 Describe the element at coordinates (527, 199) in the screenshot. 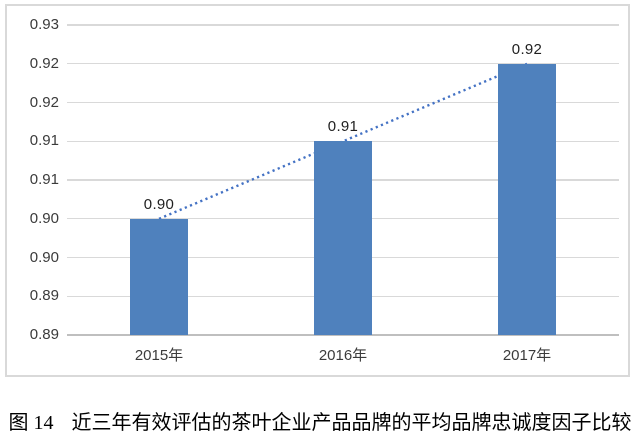

I see `bar-2017` at that location.